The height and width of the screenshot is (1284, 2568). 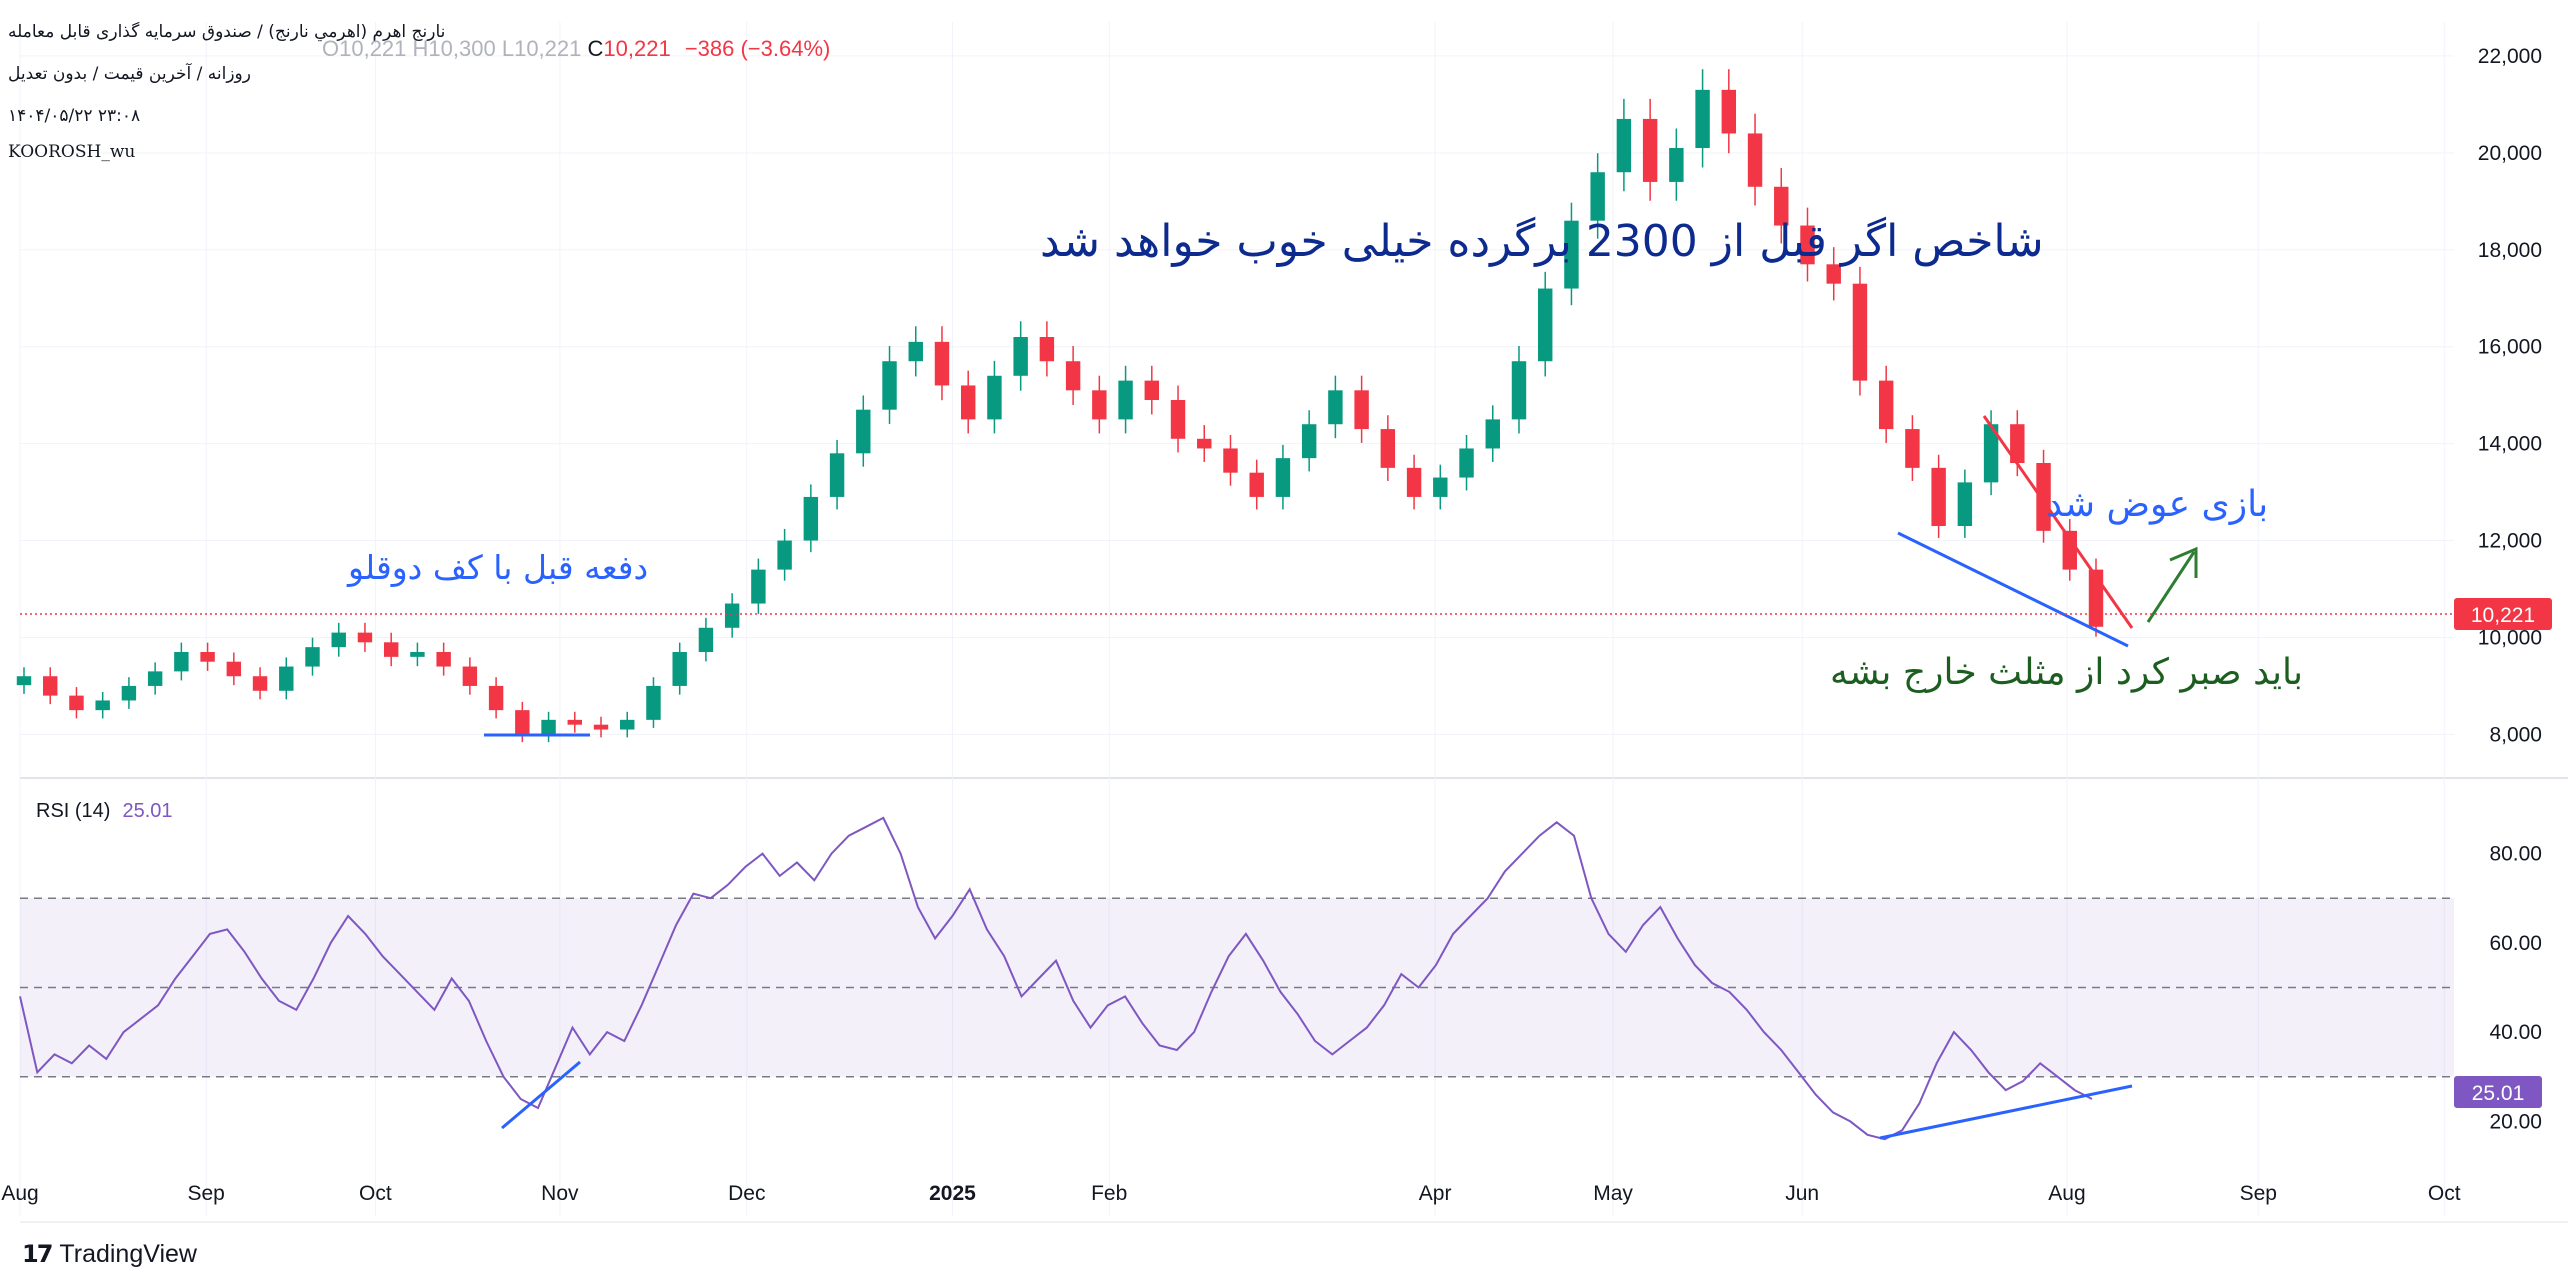 What do you see at coordinates (2515, 1032) in the screenshot?
I see `rsi-tick-label: 40.00` at bounding box center [2515, 1032].